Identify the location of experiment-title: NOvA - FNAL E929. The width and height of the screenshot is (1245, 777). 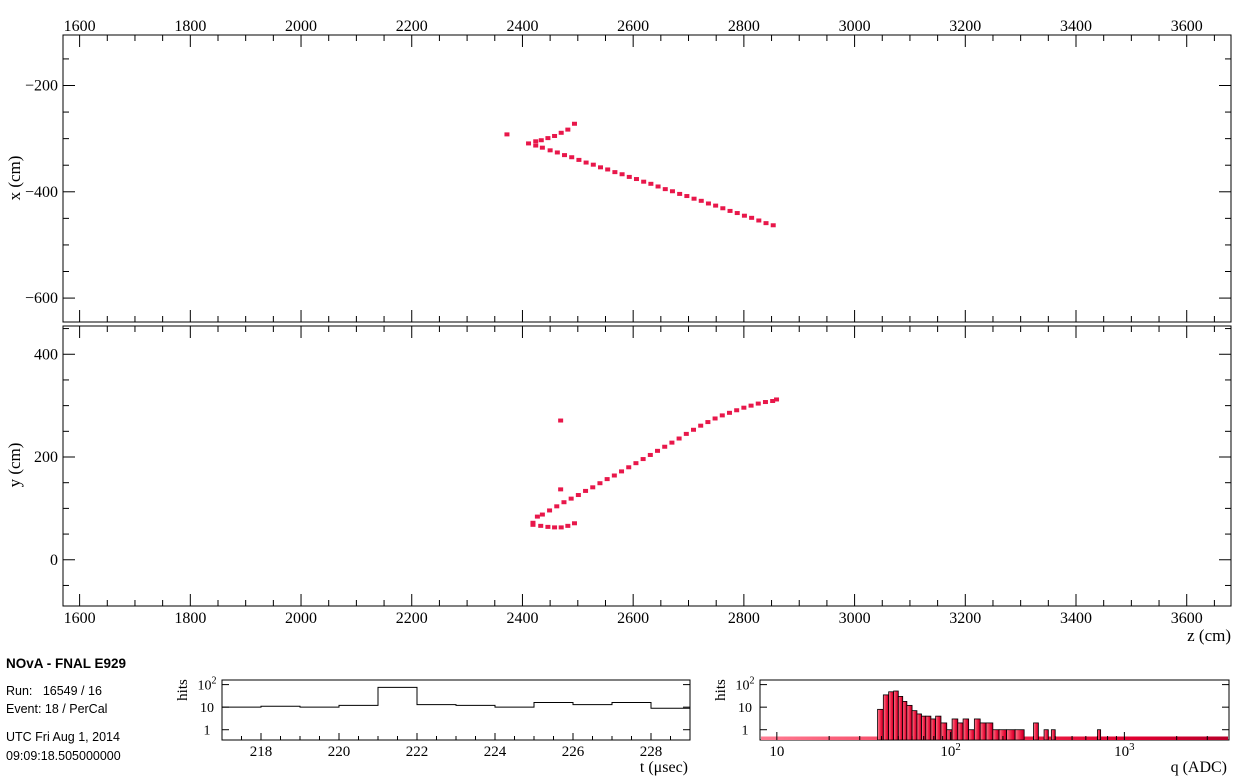
(66, 663).